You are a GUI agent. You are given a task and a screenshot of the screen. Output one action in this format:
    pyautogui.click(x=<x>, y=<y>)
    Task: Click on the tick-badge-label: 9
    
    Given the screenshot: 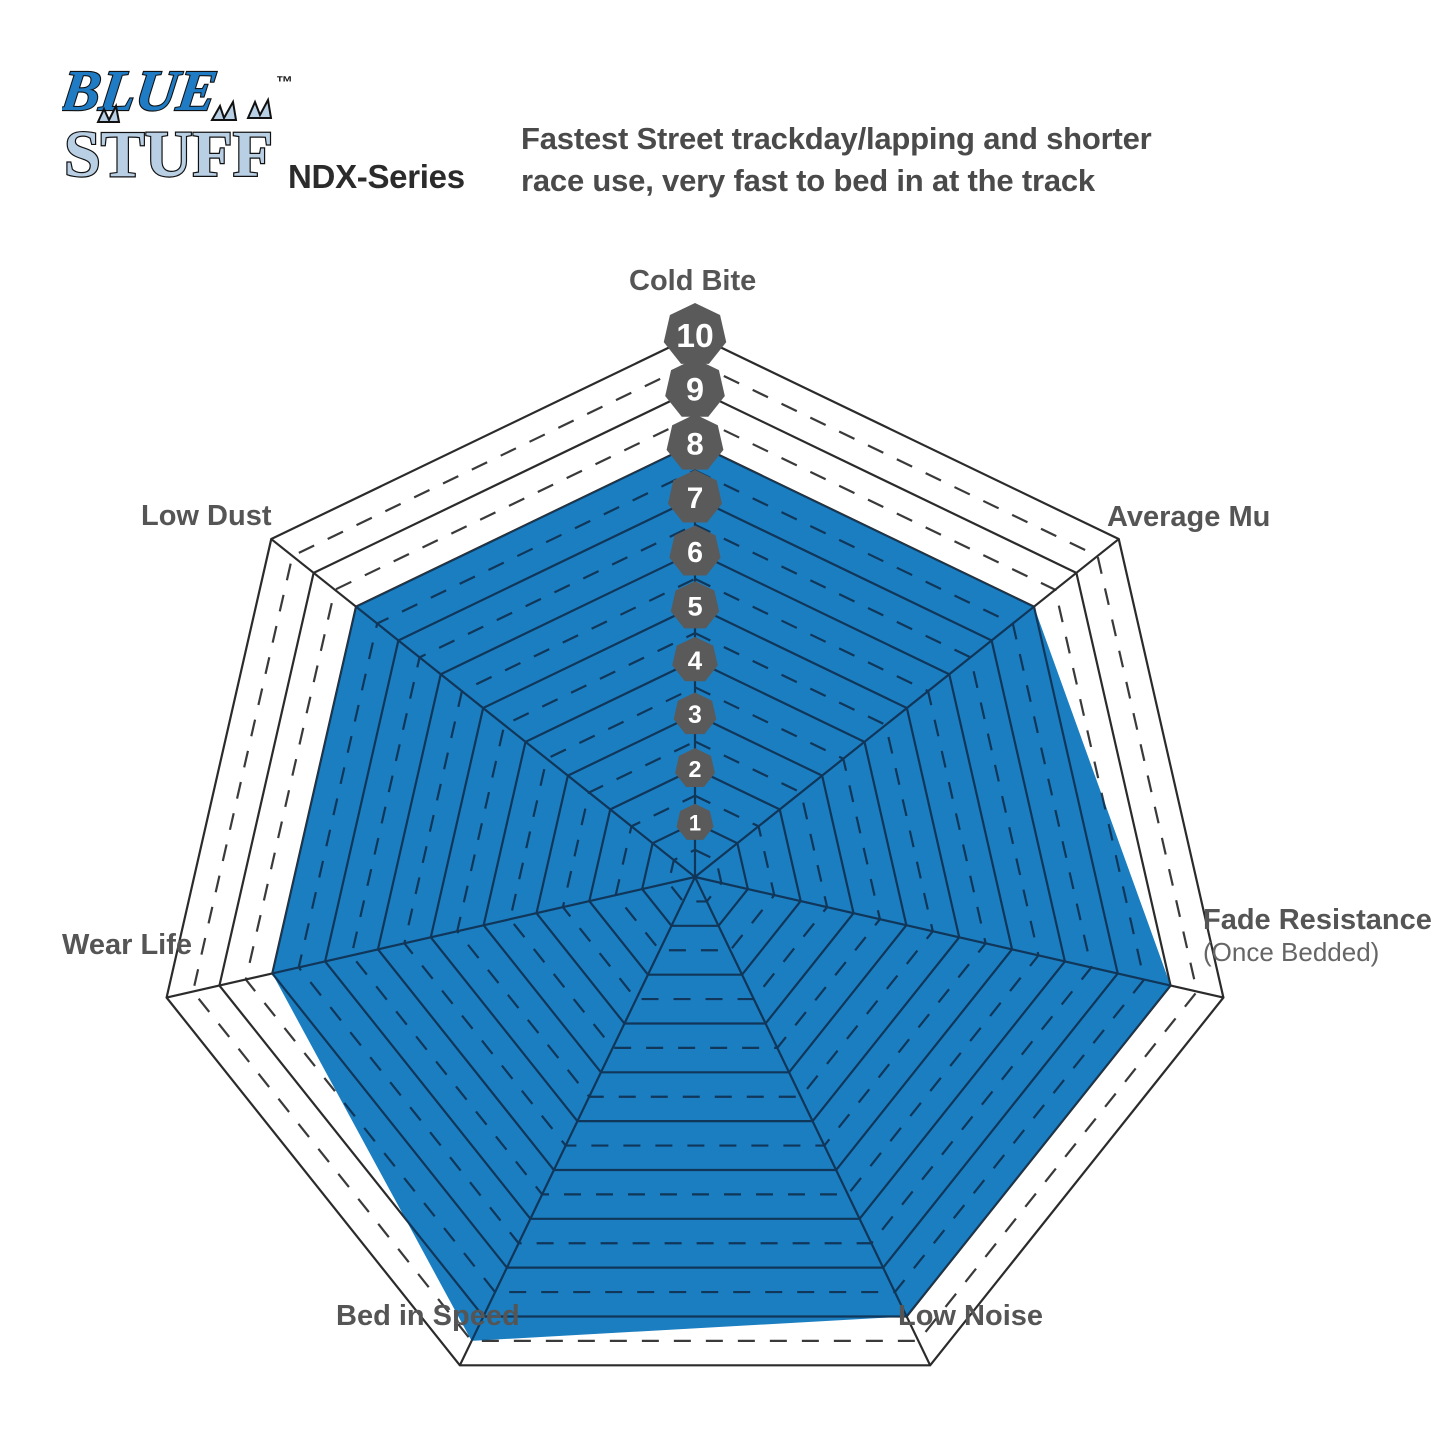 What is the action you would take?
    pyautogui.click(x=695, y=390)
    